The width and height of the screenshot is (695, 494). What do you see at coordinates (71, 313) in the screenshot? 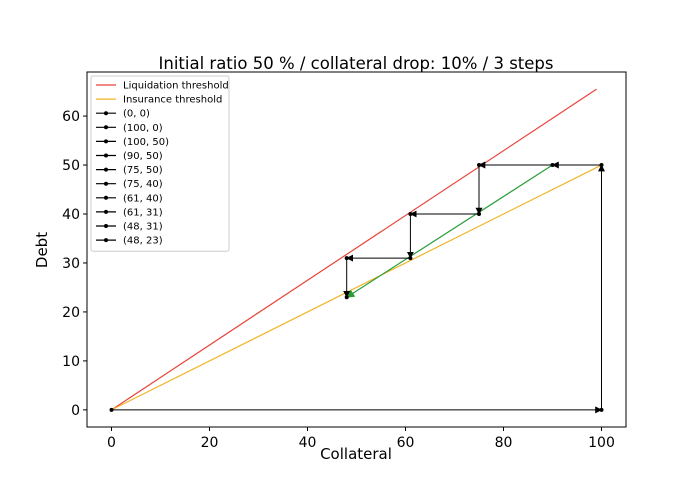
I see `y-tick-label-20: 20` at bounding box center [71, 313].